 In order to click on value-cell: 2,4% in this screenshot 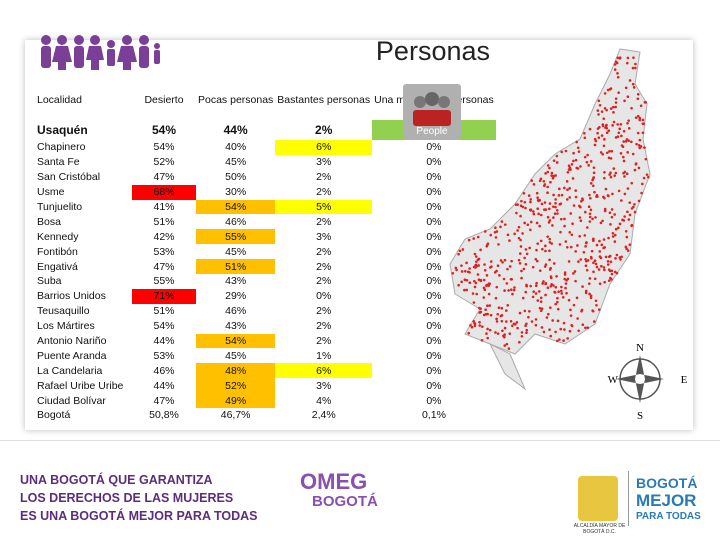, I will do `click(323, 415)`.